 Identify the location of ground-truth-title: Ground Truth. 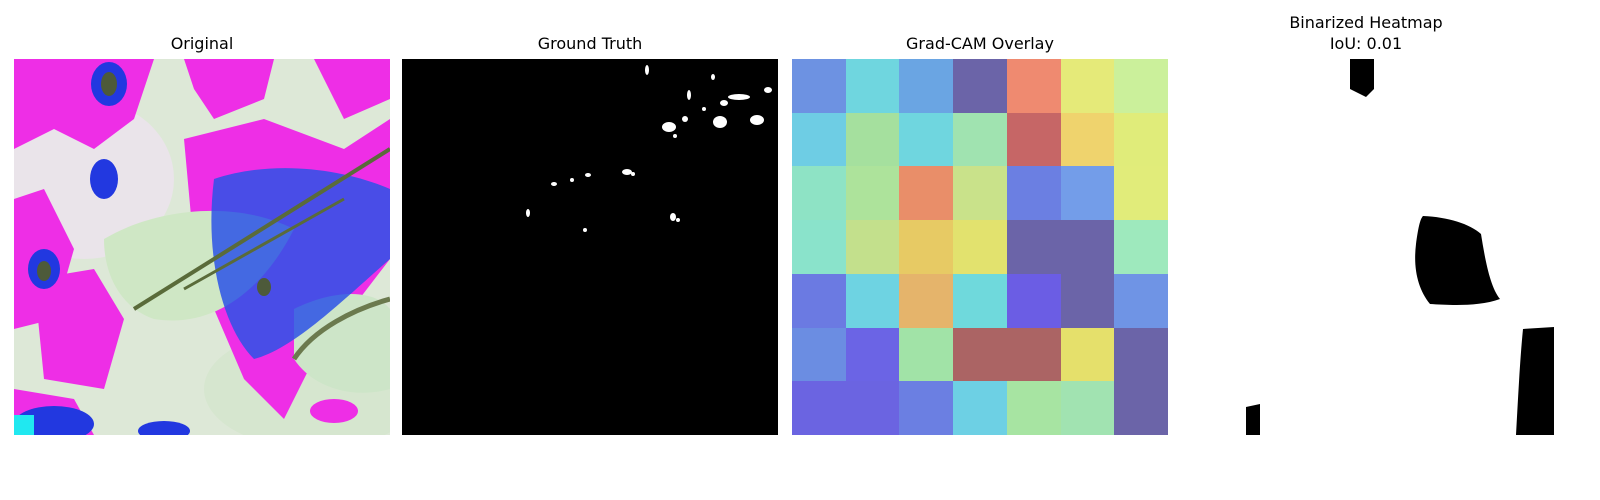
(590, 43).